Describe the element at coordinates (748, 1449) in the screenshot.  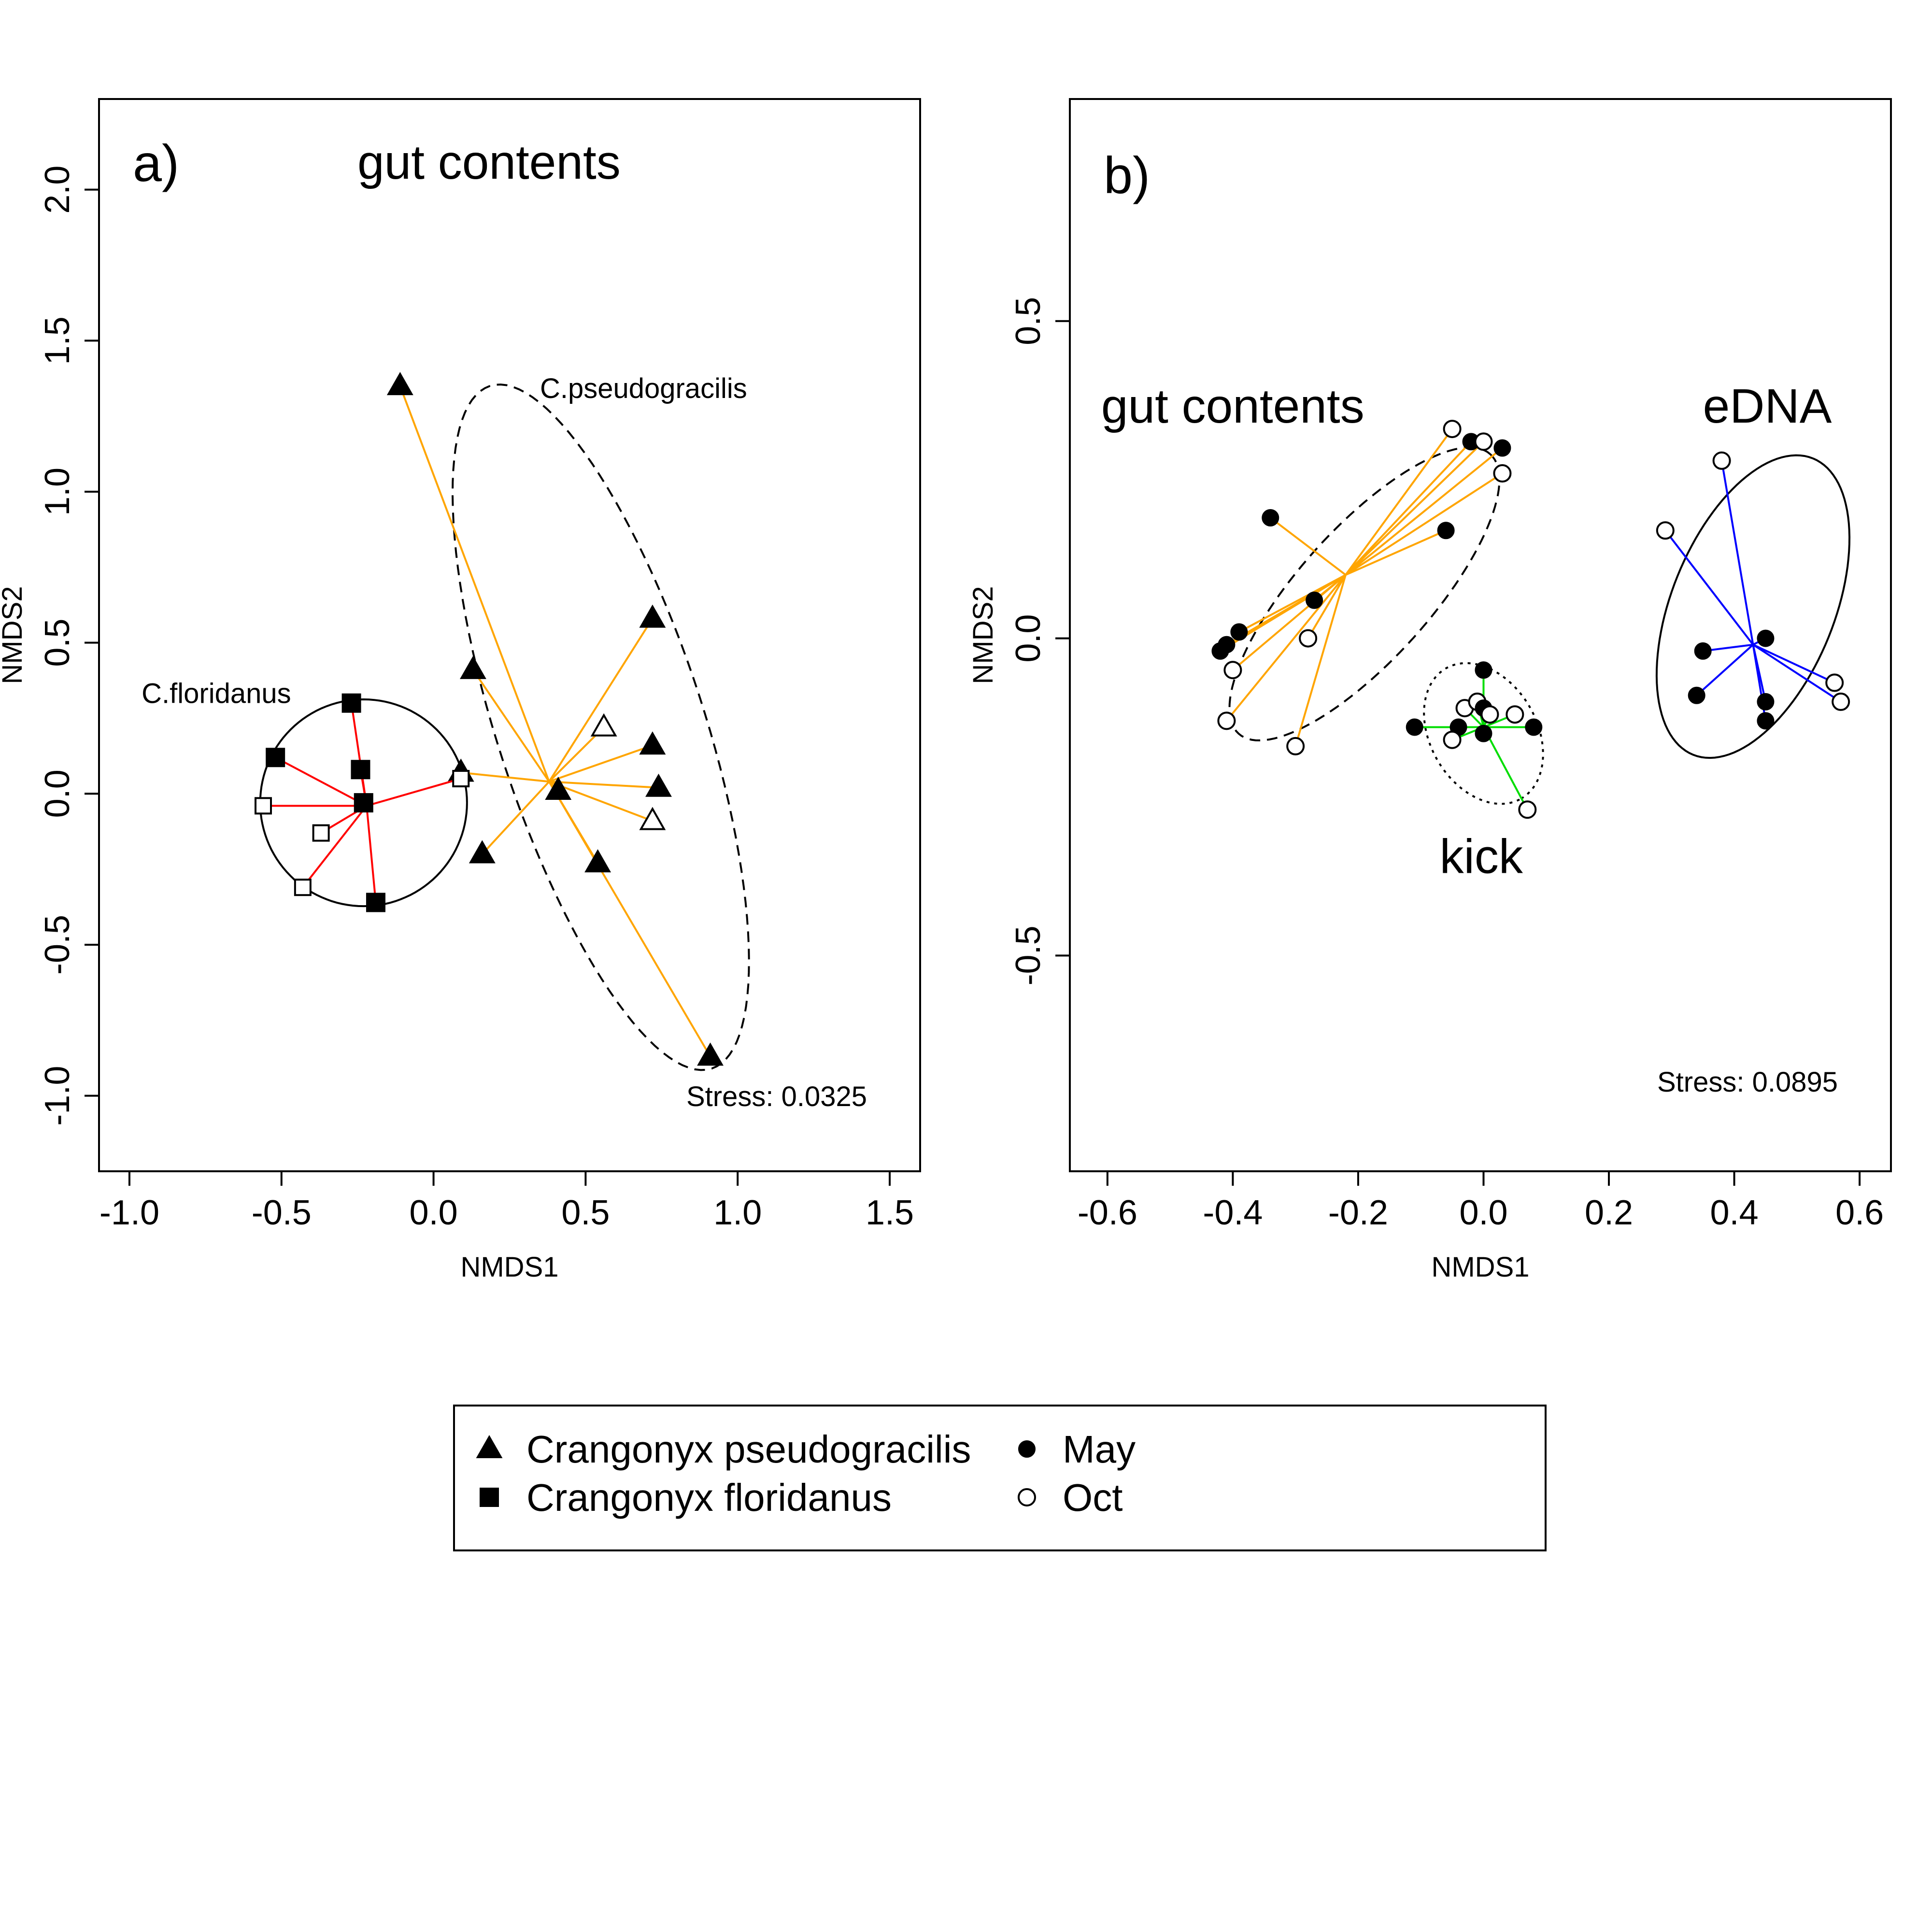
I see `legend-label: Crangonyx pseudogracilis` at that location.